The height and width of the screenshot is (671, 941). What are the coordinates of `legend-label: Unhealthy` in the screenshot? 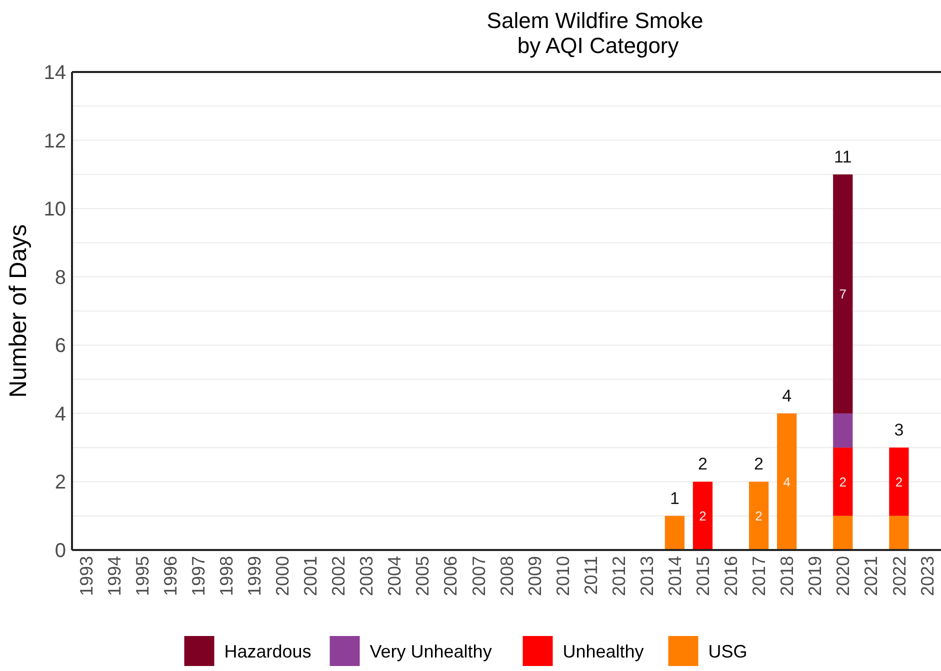 It's located at (603, 651).